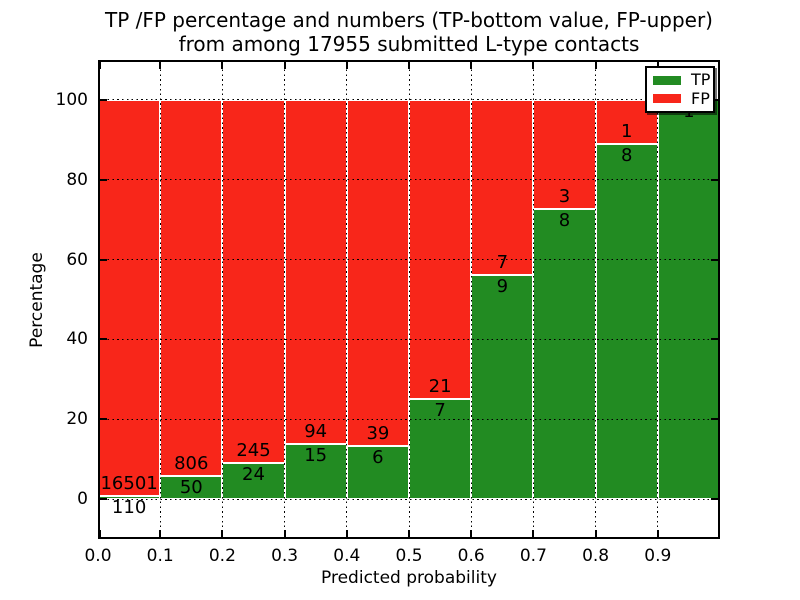 The image size is (800, 600). I want to click on legend-swatch-fp, so click(667, 99).